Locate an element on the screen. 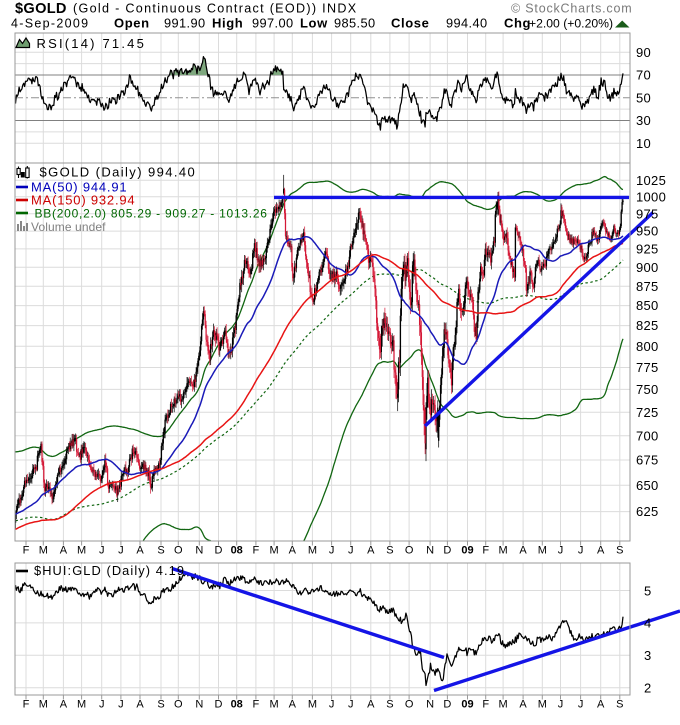  svg-text: 700 is located at coordinates (647, 435).